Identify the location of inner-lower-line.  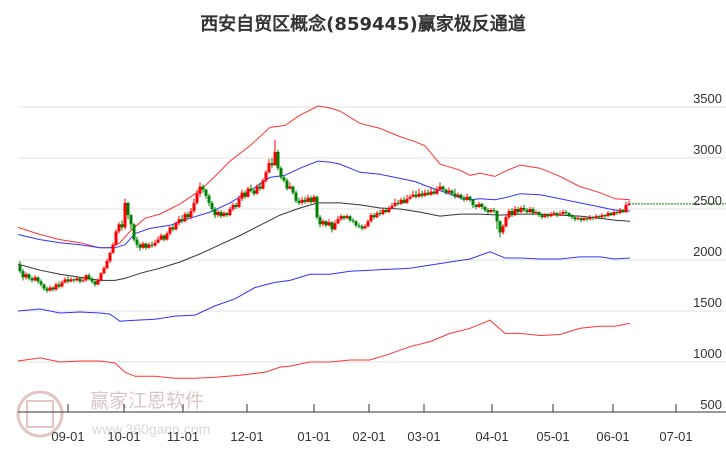
(324, 286).